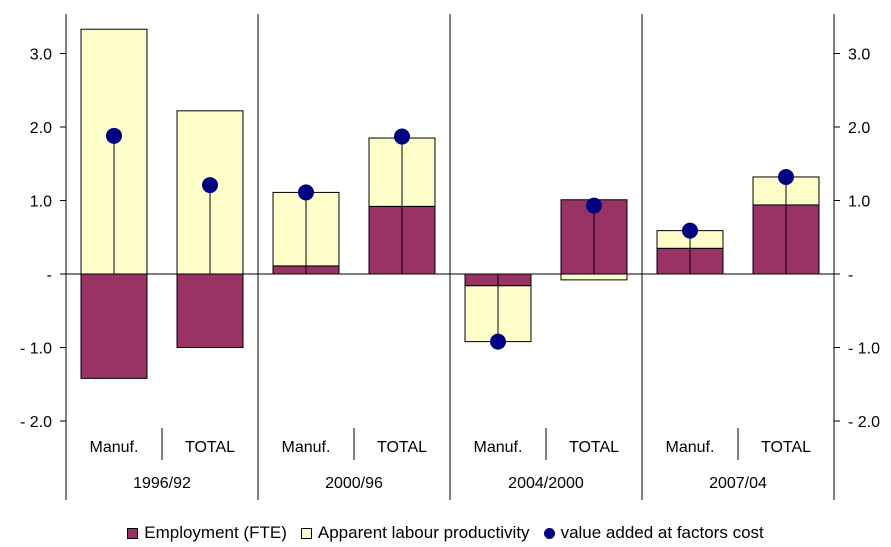 The image size is (891, 547). Describe the element at coordinates (41, 202) in the screenshot. I see `y-tick-label-left: 1.0` at that location.